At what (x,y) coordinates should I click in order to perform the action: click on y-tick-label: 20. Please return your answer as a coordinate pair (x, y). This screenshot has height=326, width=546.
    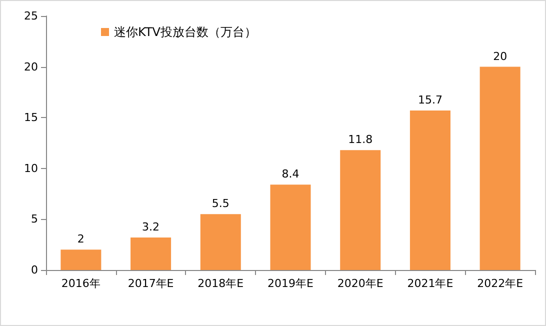
    Looking at the image, I should click on (31, 67).